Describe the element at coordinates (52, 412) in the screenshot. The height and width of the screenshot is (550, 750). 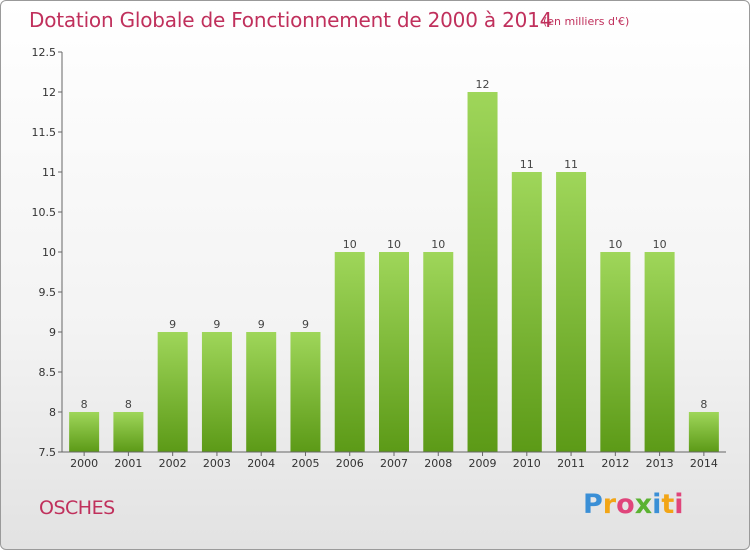
I see `y-tick-label: 8` at that location.